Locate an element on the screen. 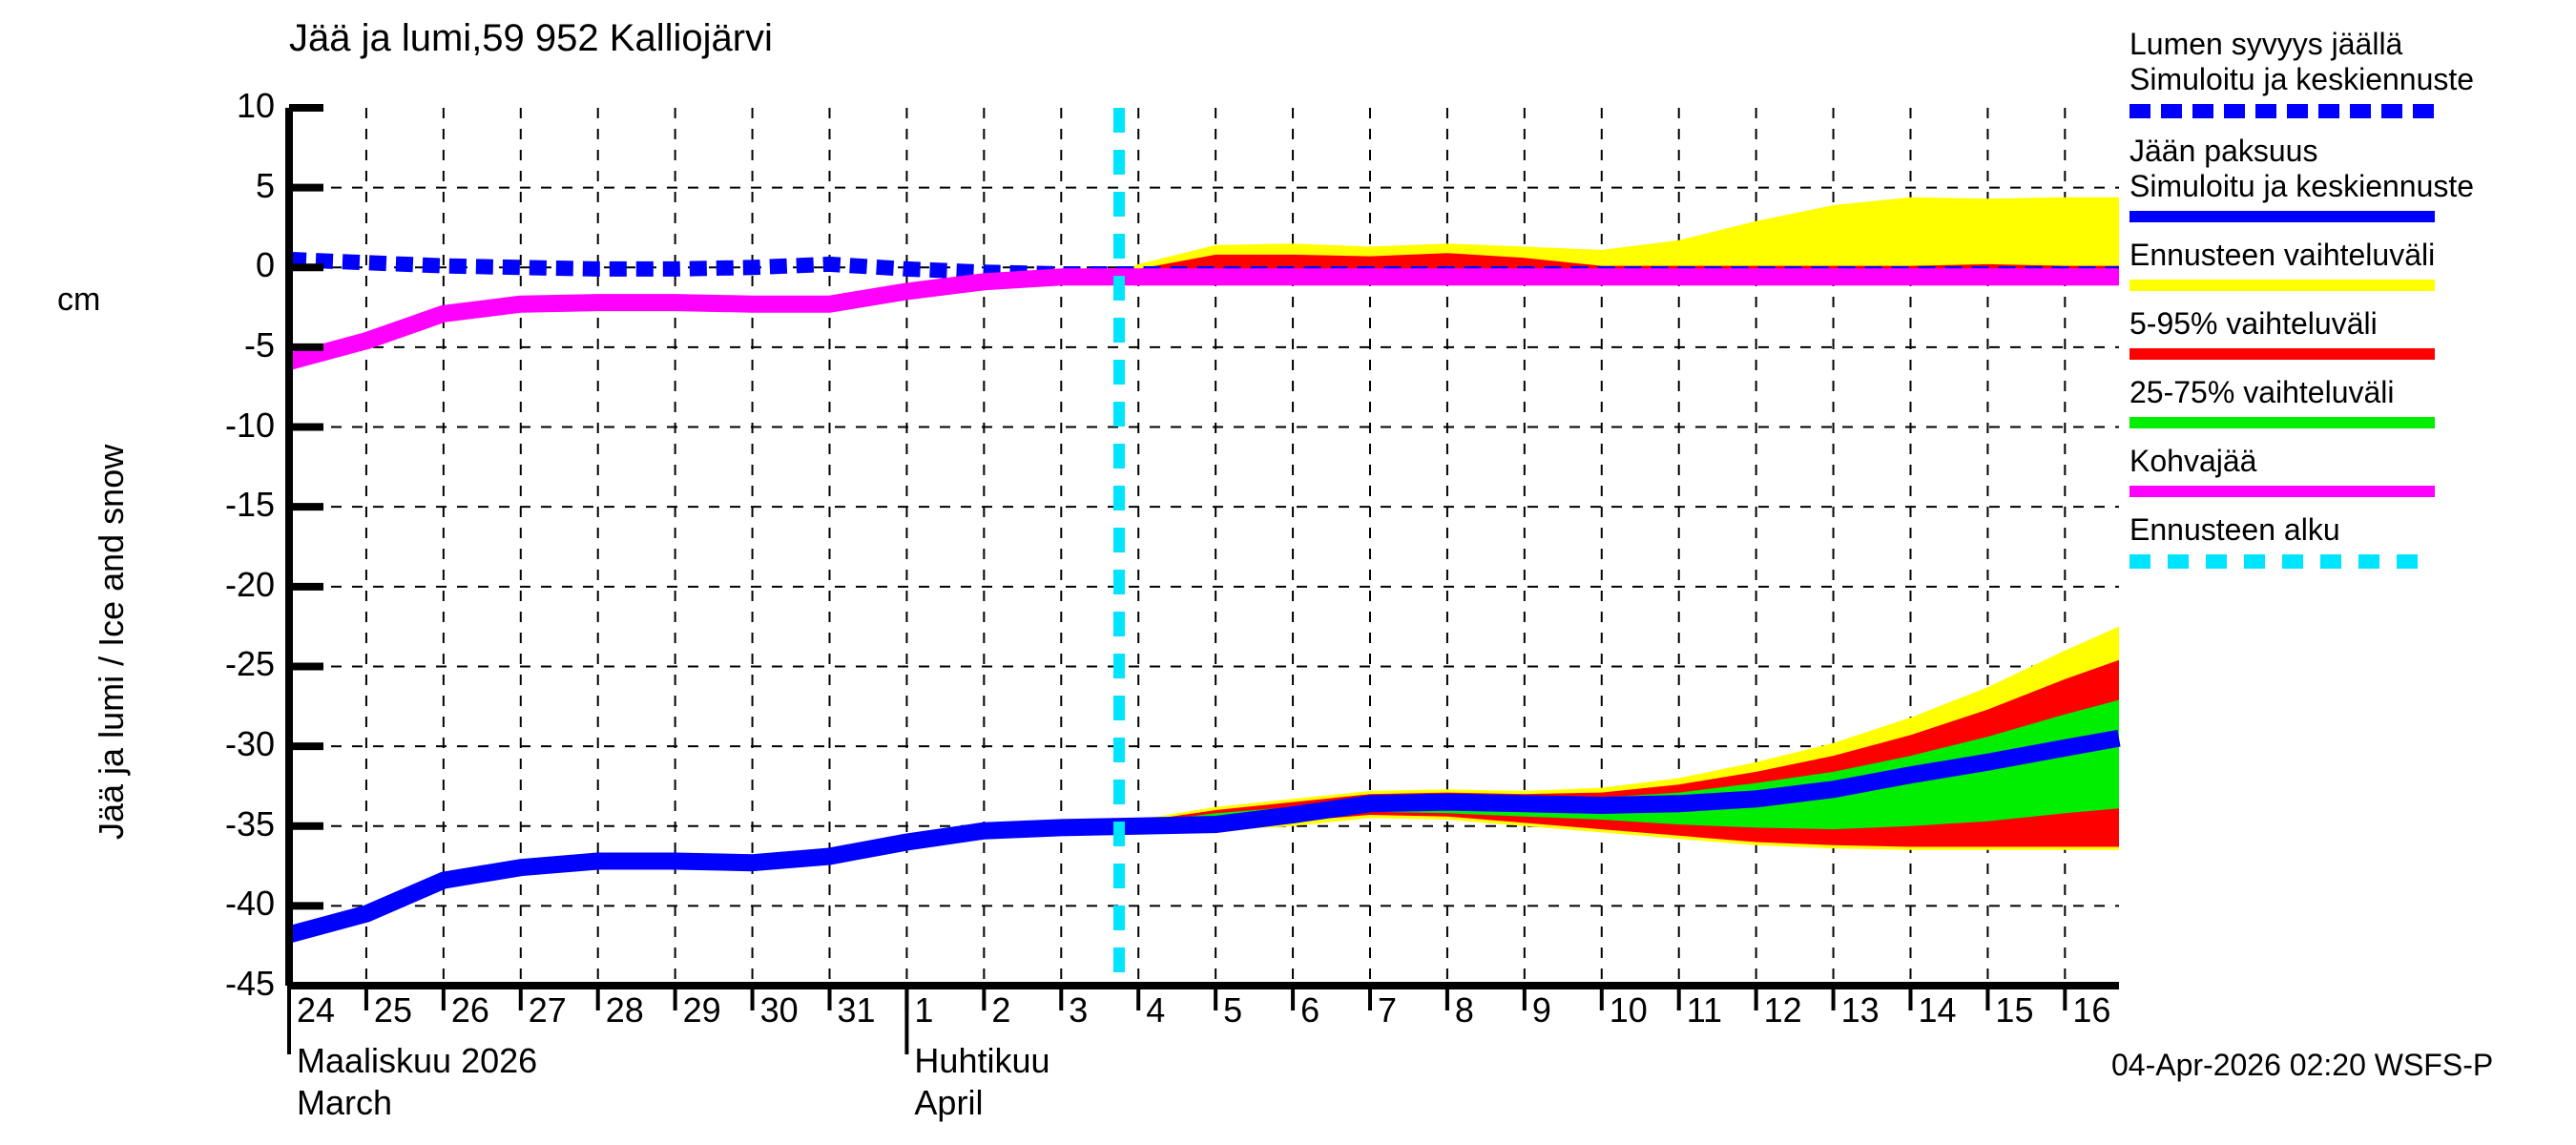 Image resolution: width=2576 pixels, height=1145 pixels. legend-item-title: 5-95% vaihteluväli is located at coordinates (2253, 323).